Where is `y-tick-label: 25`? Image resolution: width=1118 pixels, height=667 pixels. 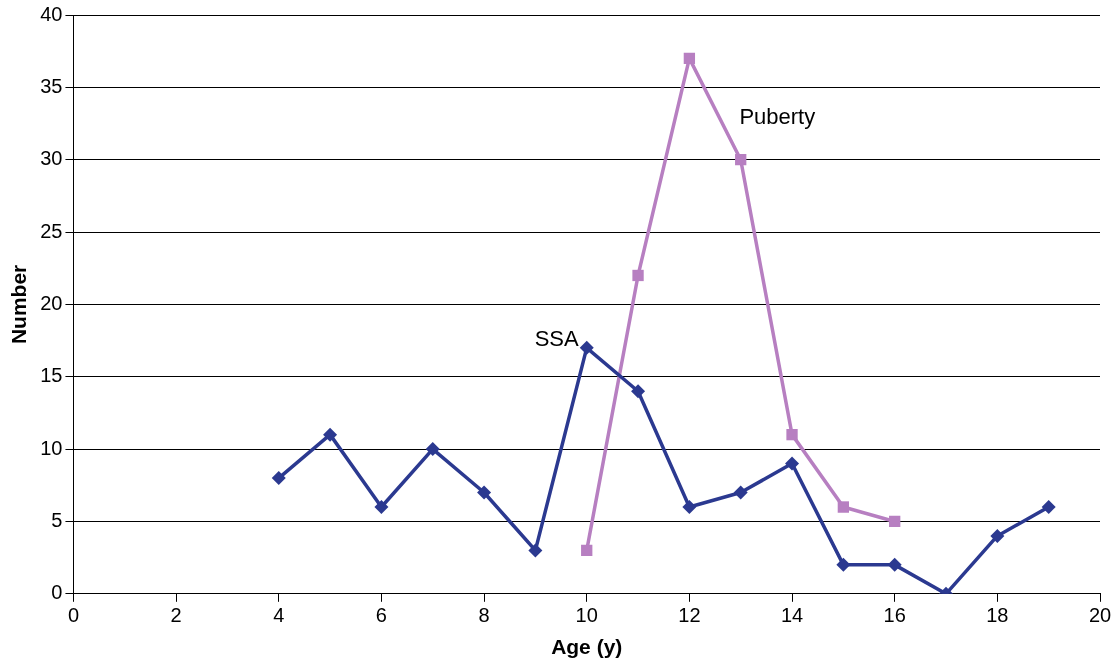 y-tick-label: 25 is located at coordinates (51, 230).